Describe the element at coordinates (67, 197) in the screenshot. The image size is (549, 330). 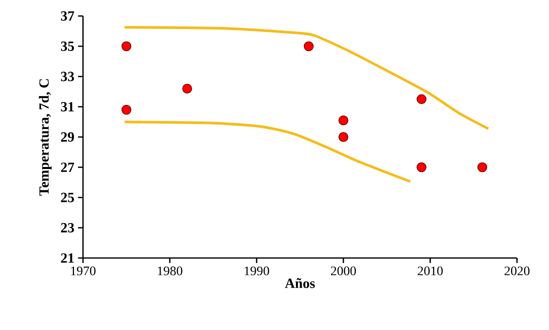
I see `y-tick-label: 25` at that location.